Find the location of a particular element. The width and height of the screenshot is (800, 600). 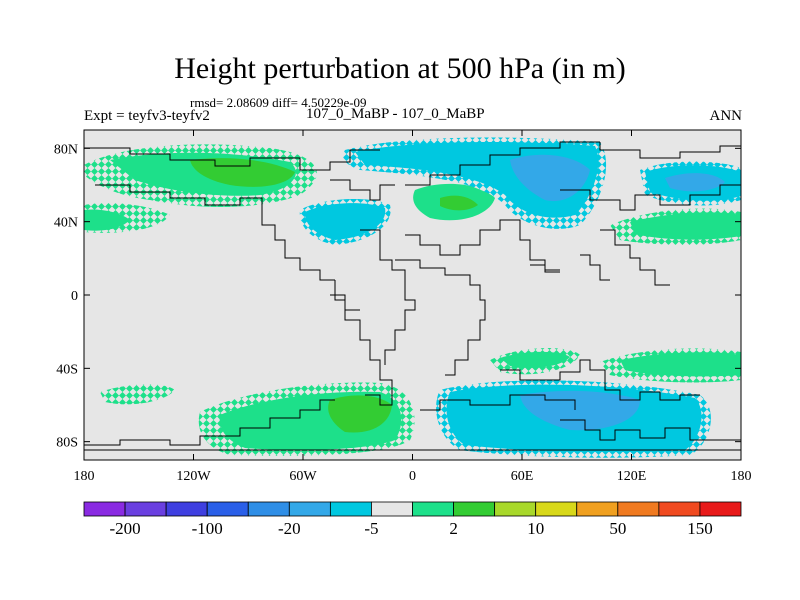

run-comparison-label: 107_0_MaBP - 107_0_MaBP is located at coordinates (395, 114).